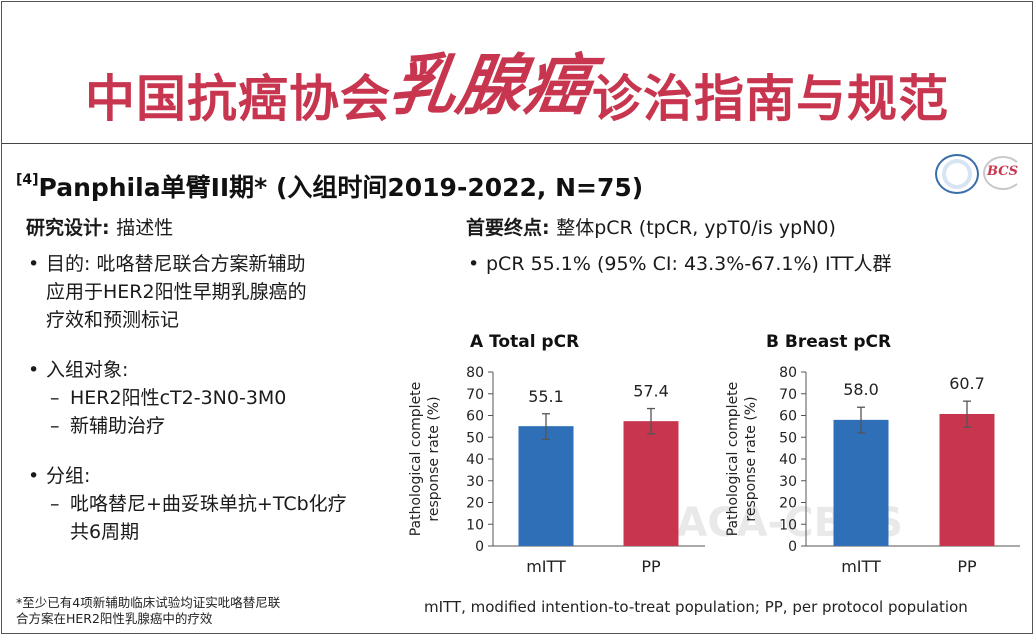 The width and height of the screenshot is (1034, 635). I want to click on endpoint-value: 整体pCR (tpCR, ypT0/is ypN0), so click(696, 228).